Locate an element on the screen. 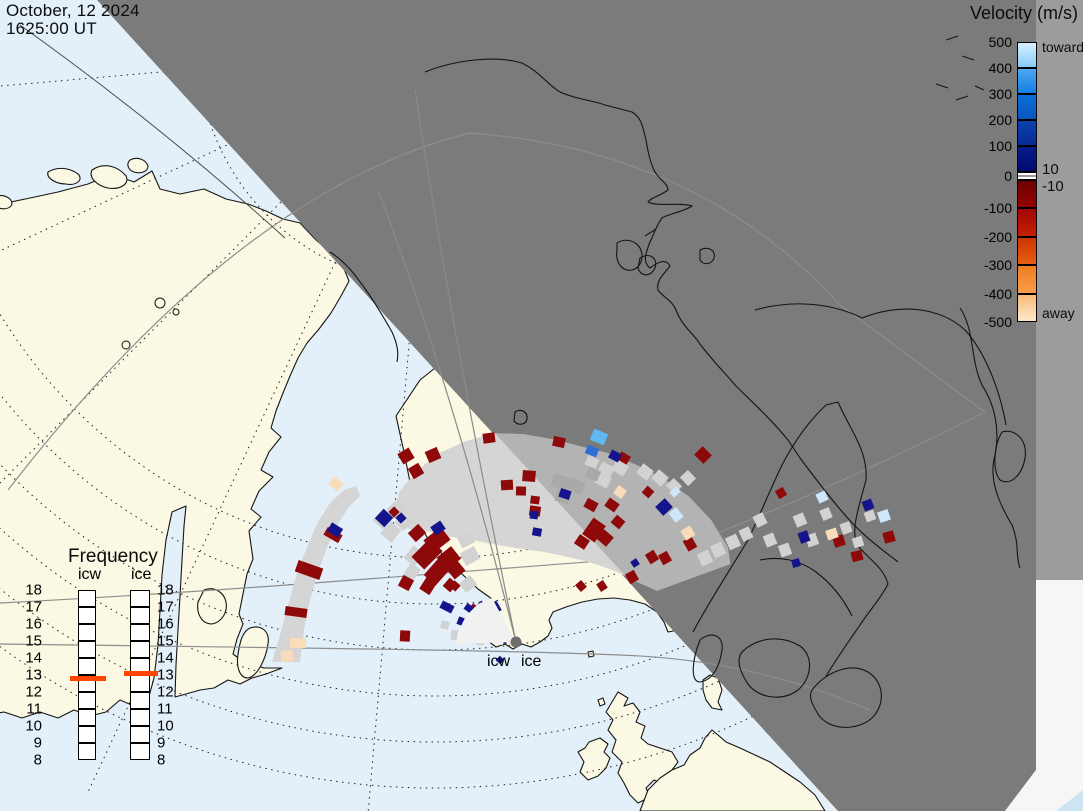 This screenshot has height=811, width=1083. kara-island is located at coordinates (1010, 456).